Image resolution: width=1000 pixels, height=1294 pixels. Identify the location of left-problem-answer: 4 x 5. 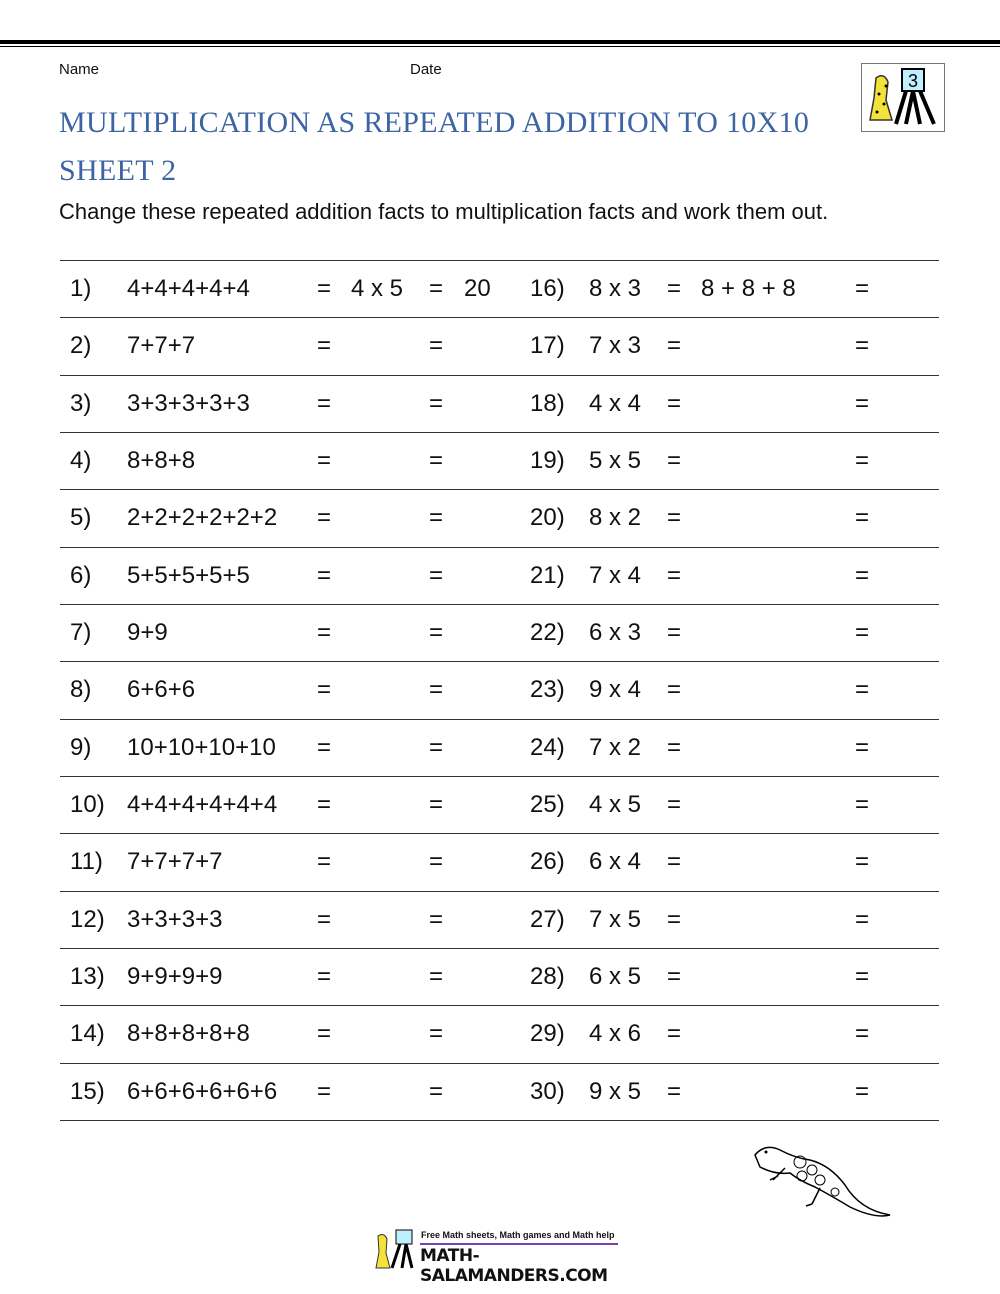
(377, 288).